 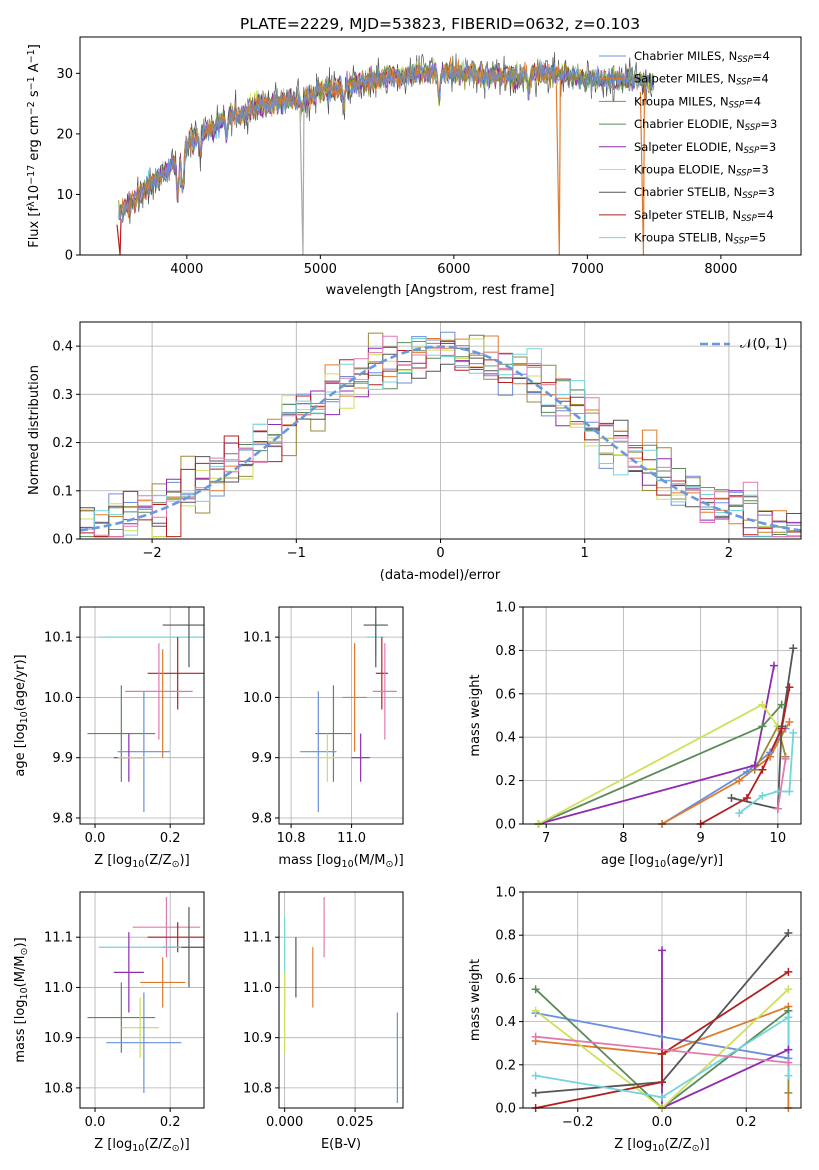 What do you see at coordinates (662, 861) in the screenshot?
I see `x-axis-label: age [log10(age/yr)]` at bounding box center [662, 861].